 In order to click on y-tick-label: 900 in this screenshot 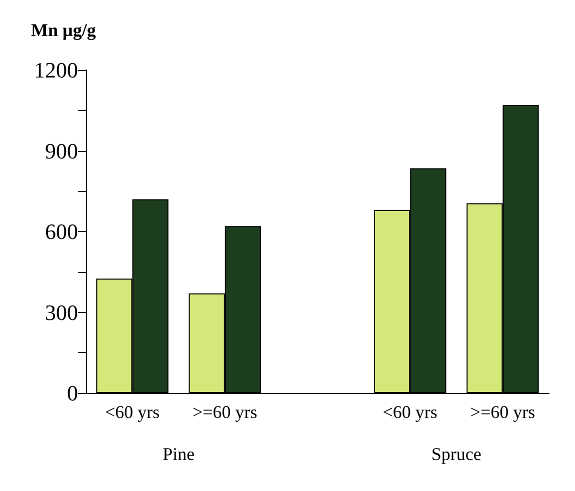, I will do `click(61, 151)`.